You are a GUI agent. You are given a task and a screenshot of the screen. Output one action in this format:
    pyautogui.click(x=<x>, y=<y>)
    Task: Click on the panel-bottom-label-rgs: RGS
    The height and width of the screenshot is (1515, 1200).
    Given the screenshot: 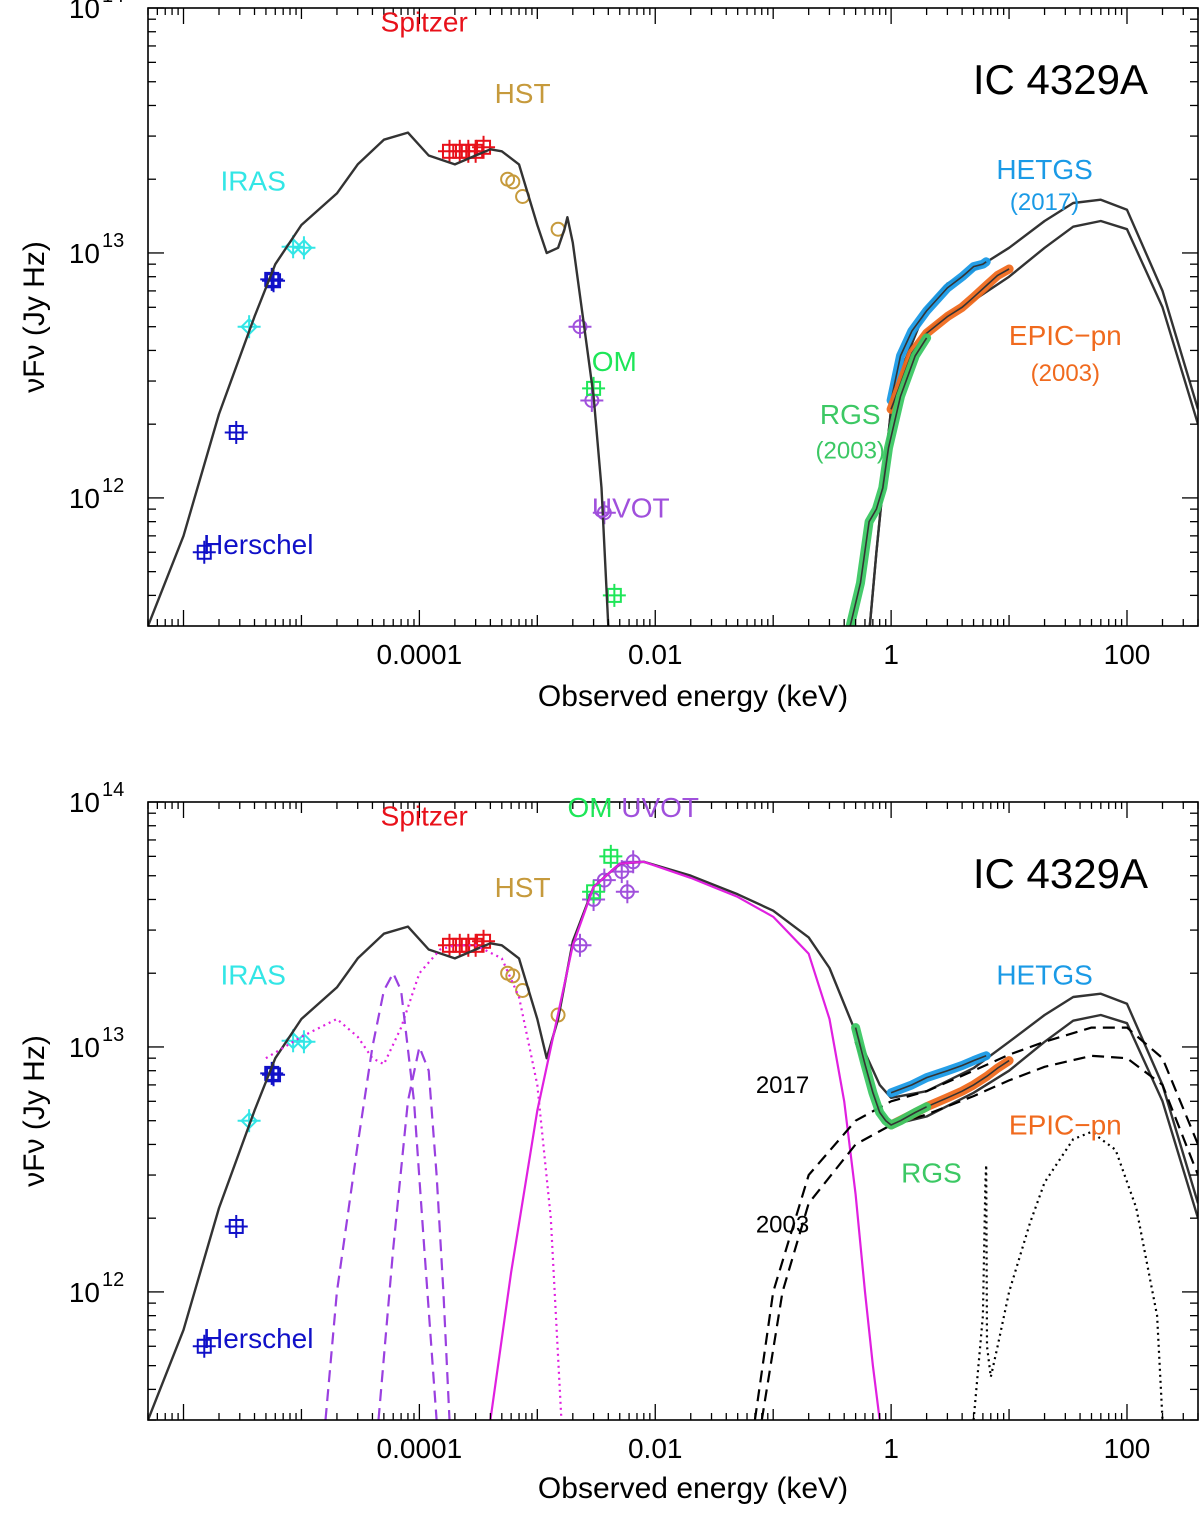 What is the action you would take?
    pyautogui.click(x=931, y=1172)
    